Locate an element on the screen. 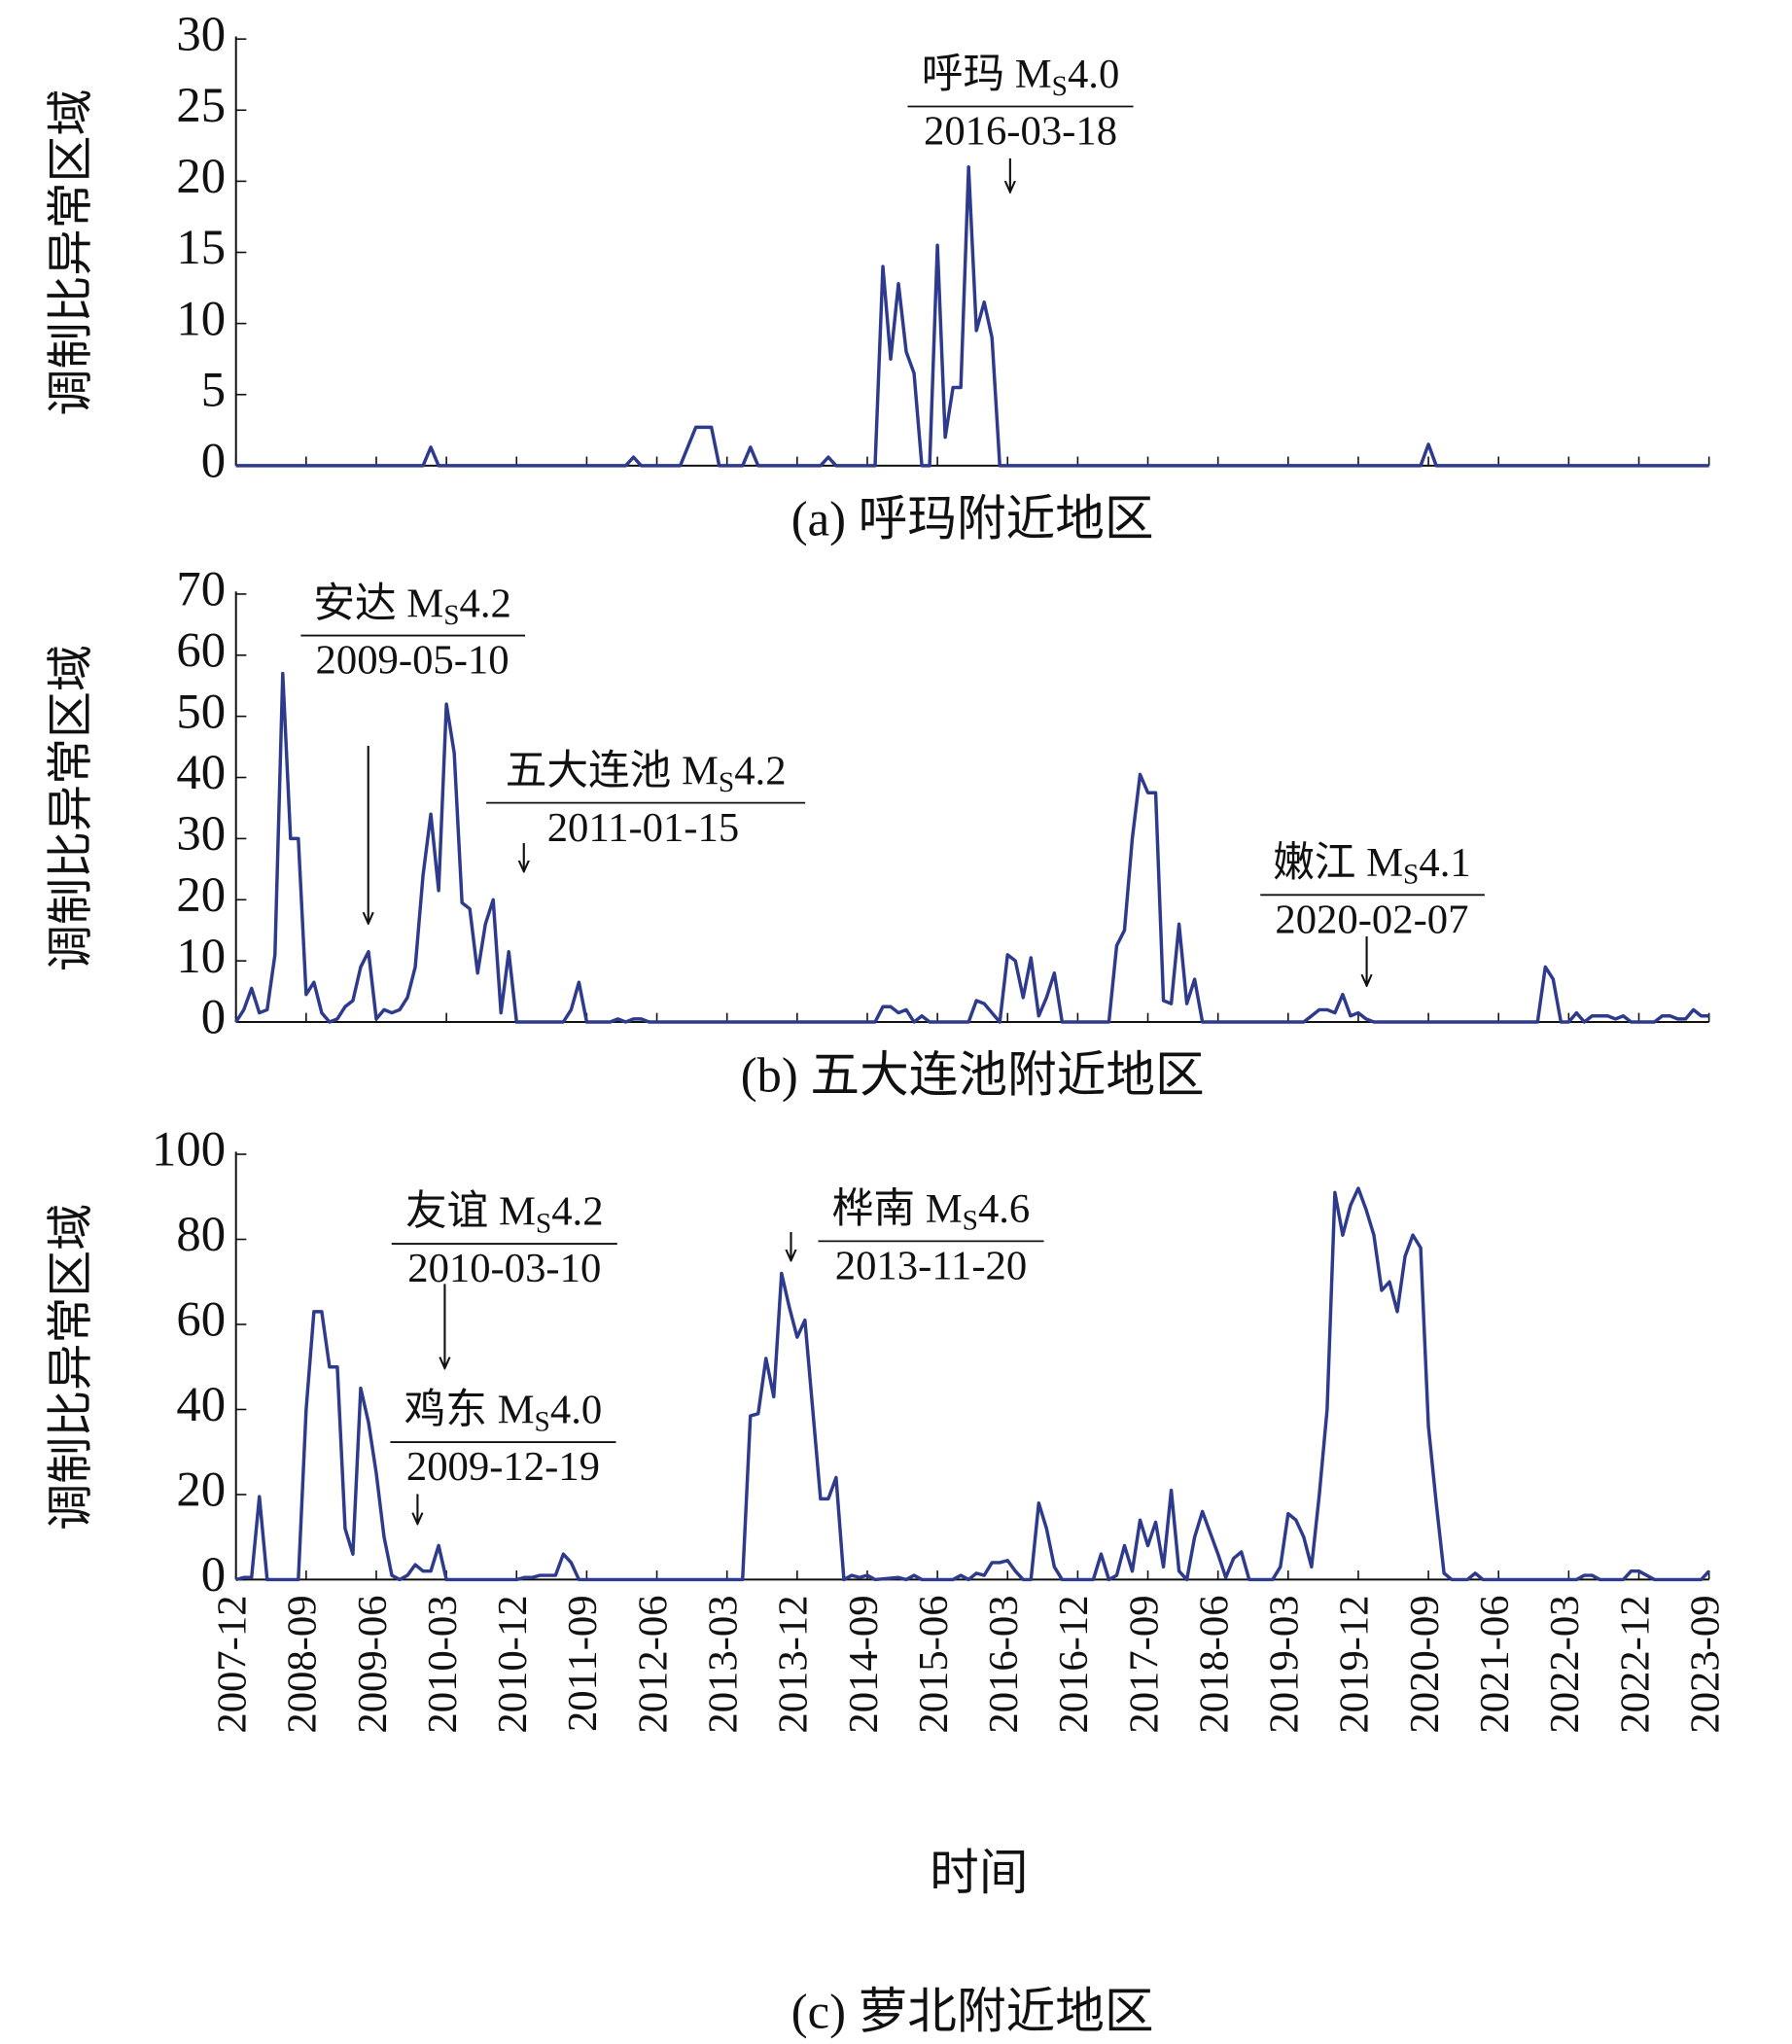 This screenshot has height=2044, width=1792. annotation-label: 友谊 MS4.2 is located at coordinates (504, 1213).